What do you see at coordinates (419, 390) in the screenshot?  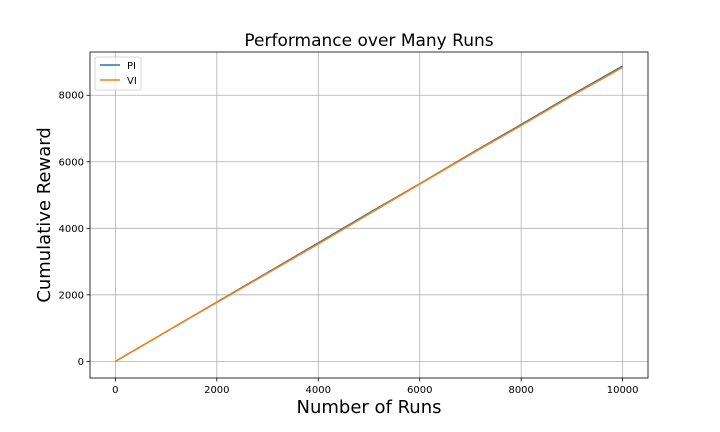 I see `x-tick-label: 6000` at bounding box center [419, 390].